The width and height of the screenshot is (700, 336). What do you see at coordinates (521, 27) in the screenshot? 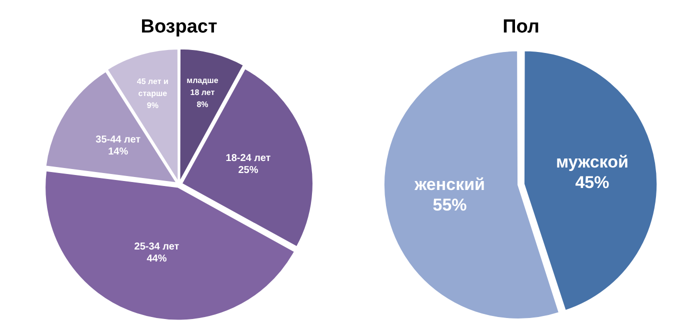
I see `chart-title: Пол` at bounding box center [521, 27].